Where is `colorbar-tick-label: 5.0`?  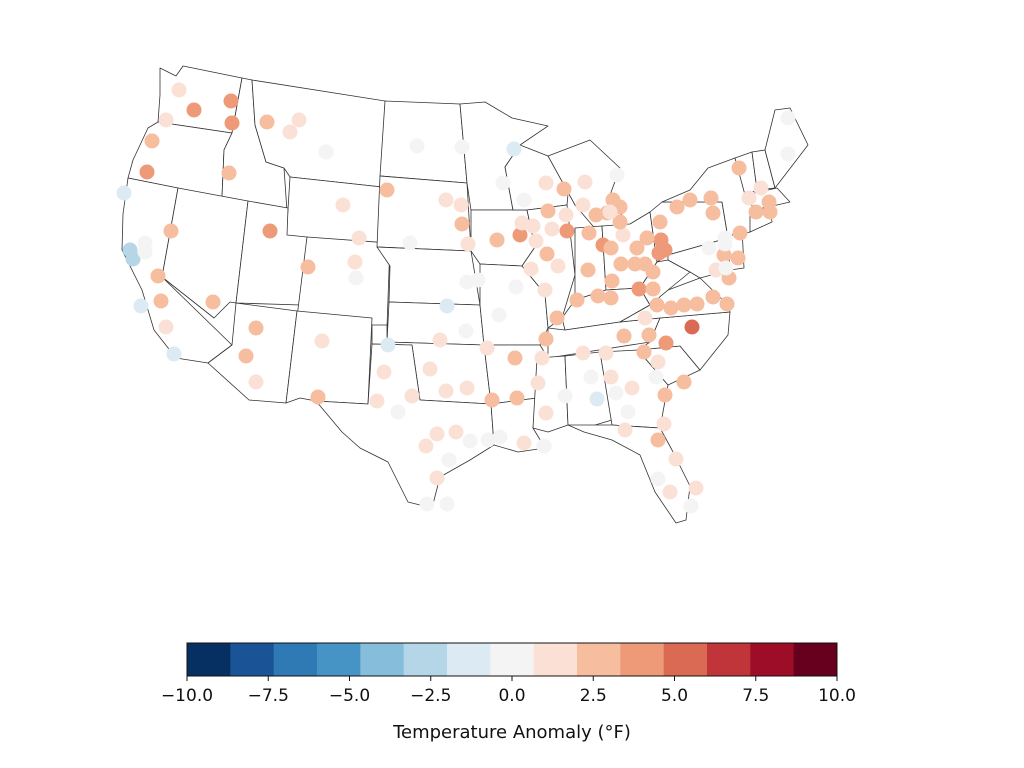
colorbar-tick-label: 5.0 is located at coordinates (674, 696).